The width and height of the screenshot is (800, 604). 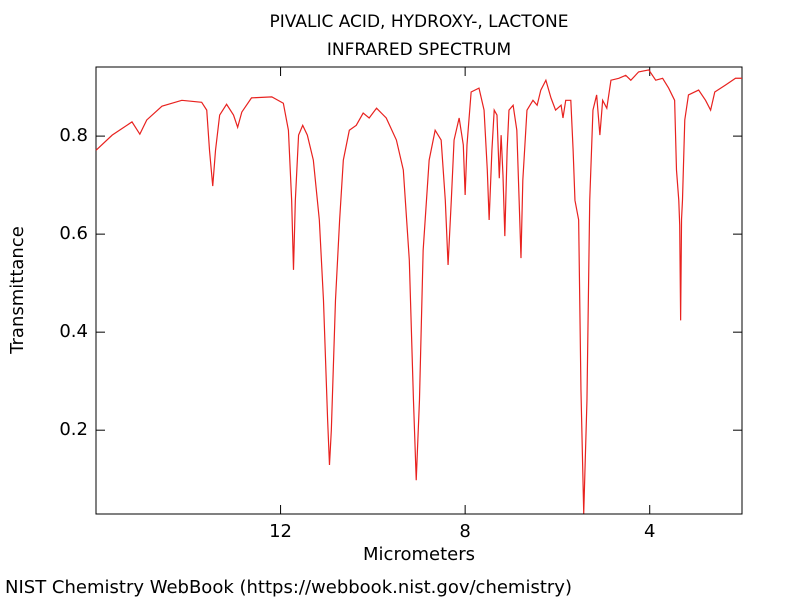 I want to click on x-axis-label: Micrometers, so click(x=419, y=554).